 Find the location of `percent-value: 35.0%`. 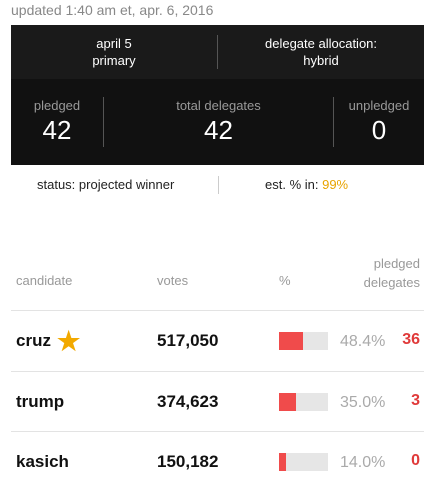

percent-value: 35.0% is located at coordinates (363, 402).